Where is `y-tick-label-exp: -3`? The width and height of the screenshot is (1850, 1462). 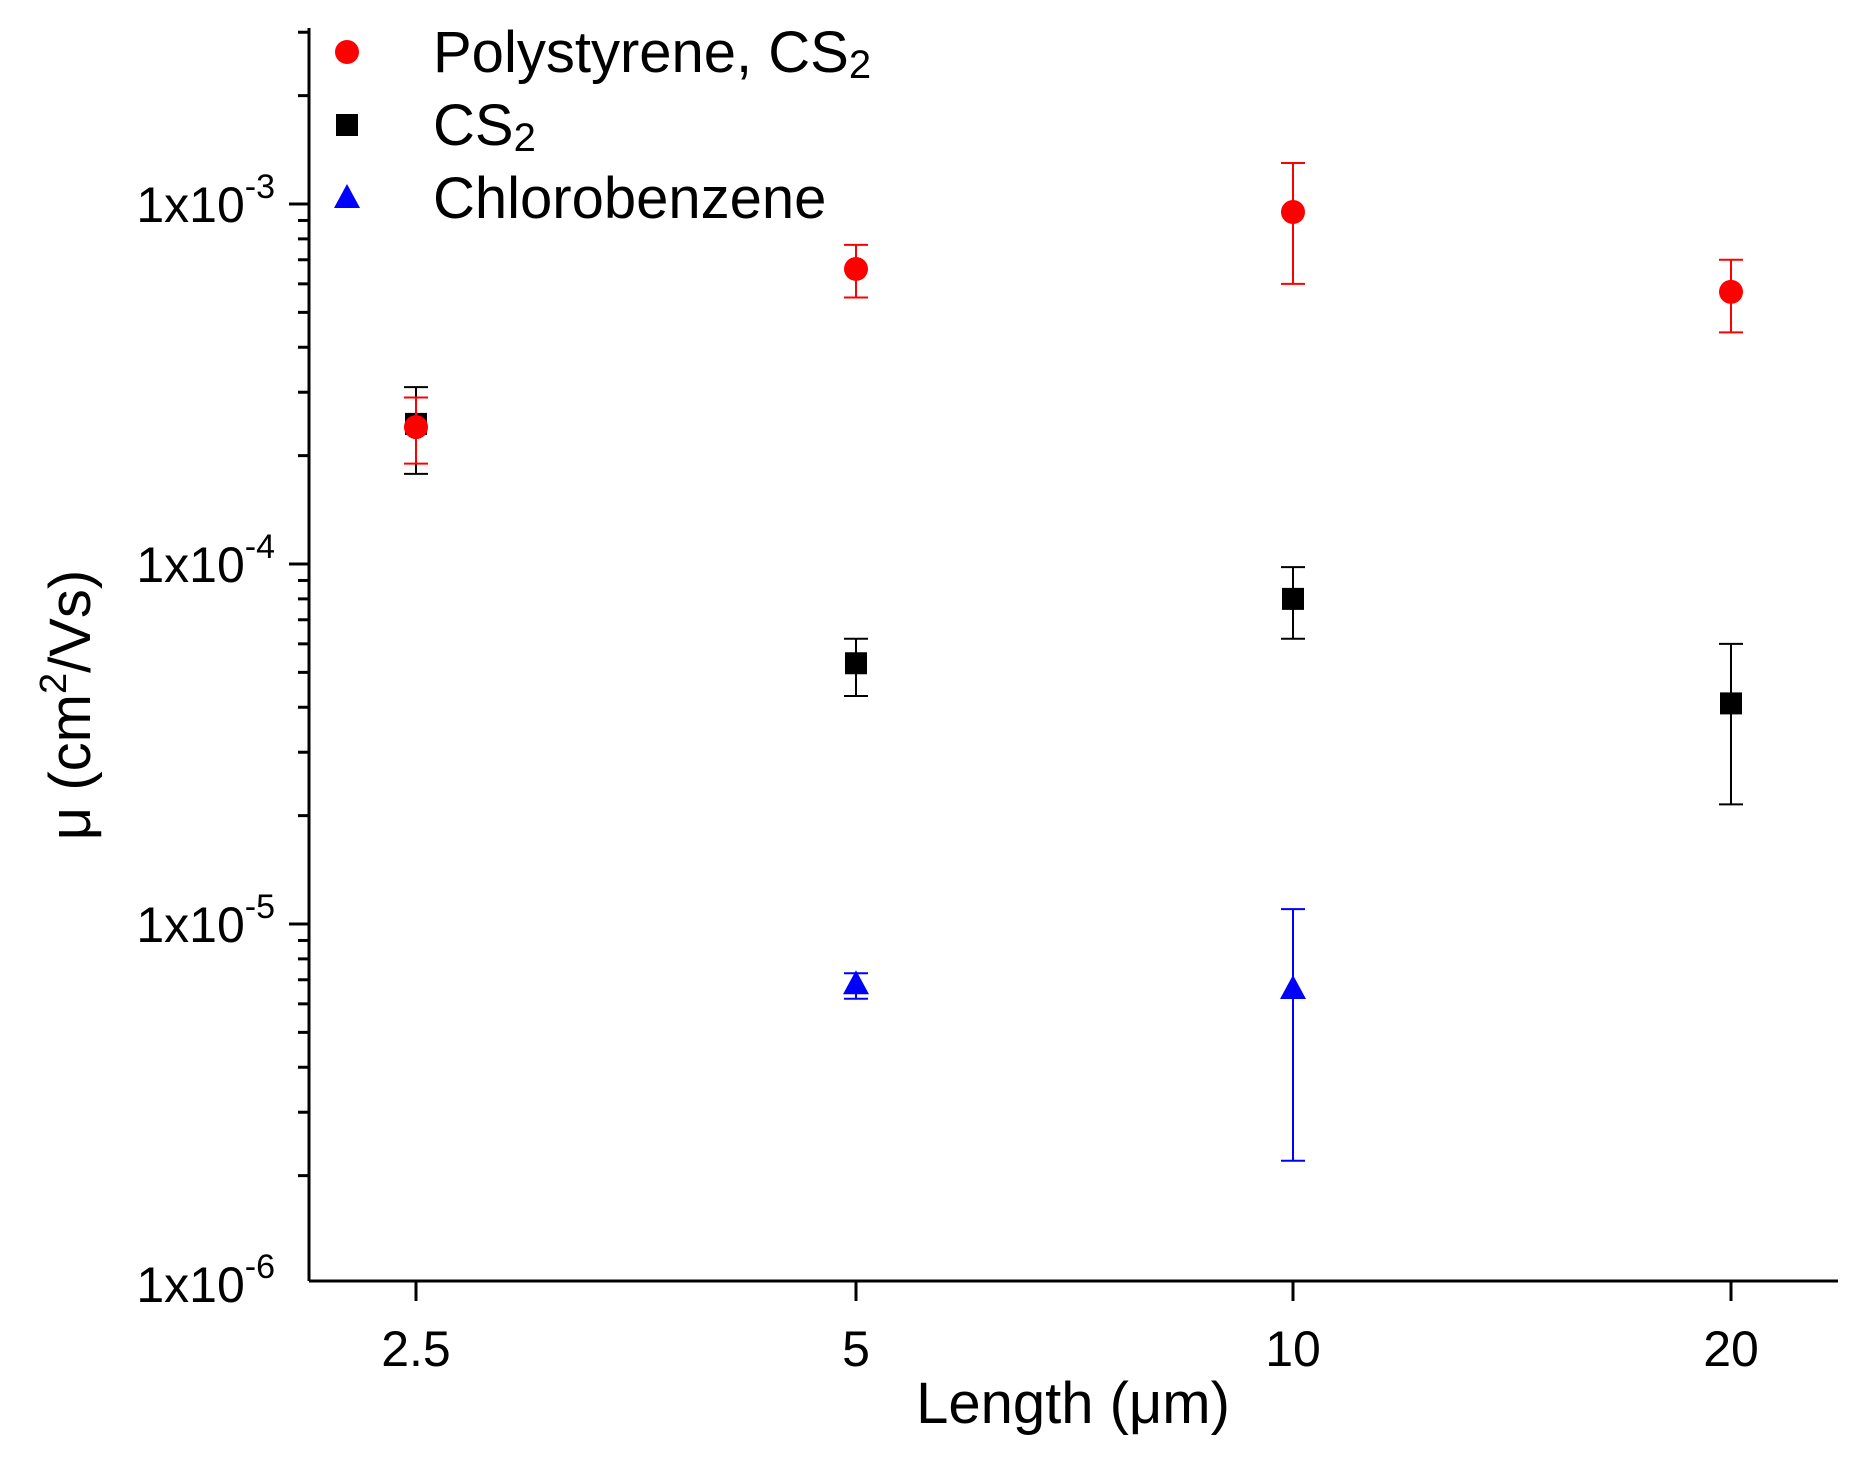
y-tick-label-exp: -3 is located at coordinates (260, 187).